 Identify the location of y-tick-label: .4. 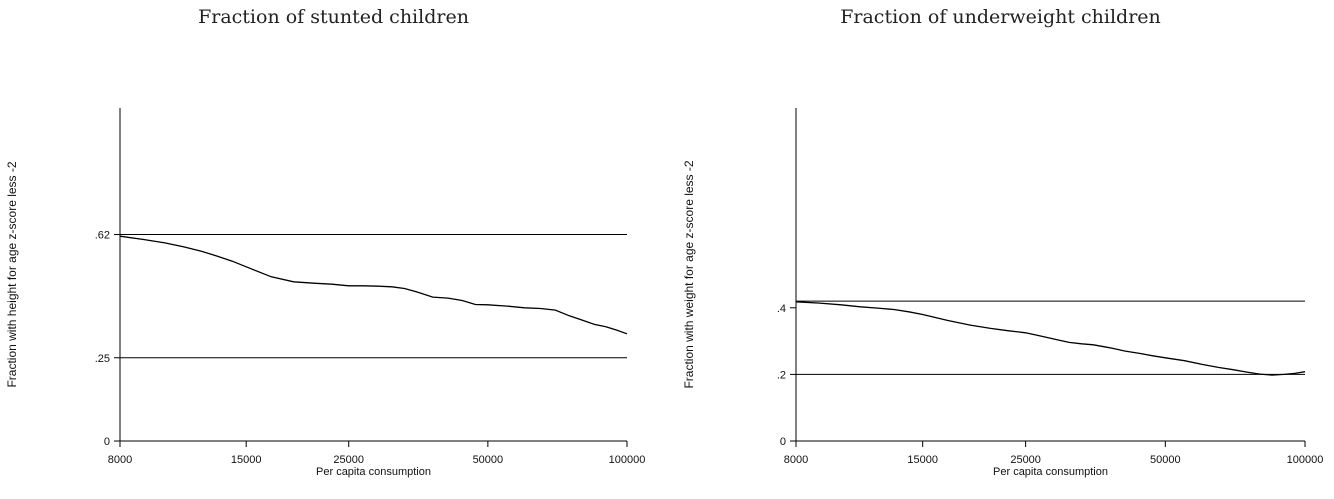
(781, 309).